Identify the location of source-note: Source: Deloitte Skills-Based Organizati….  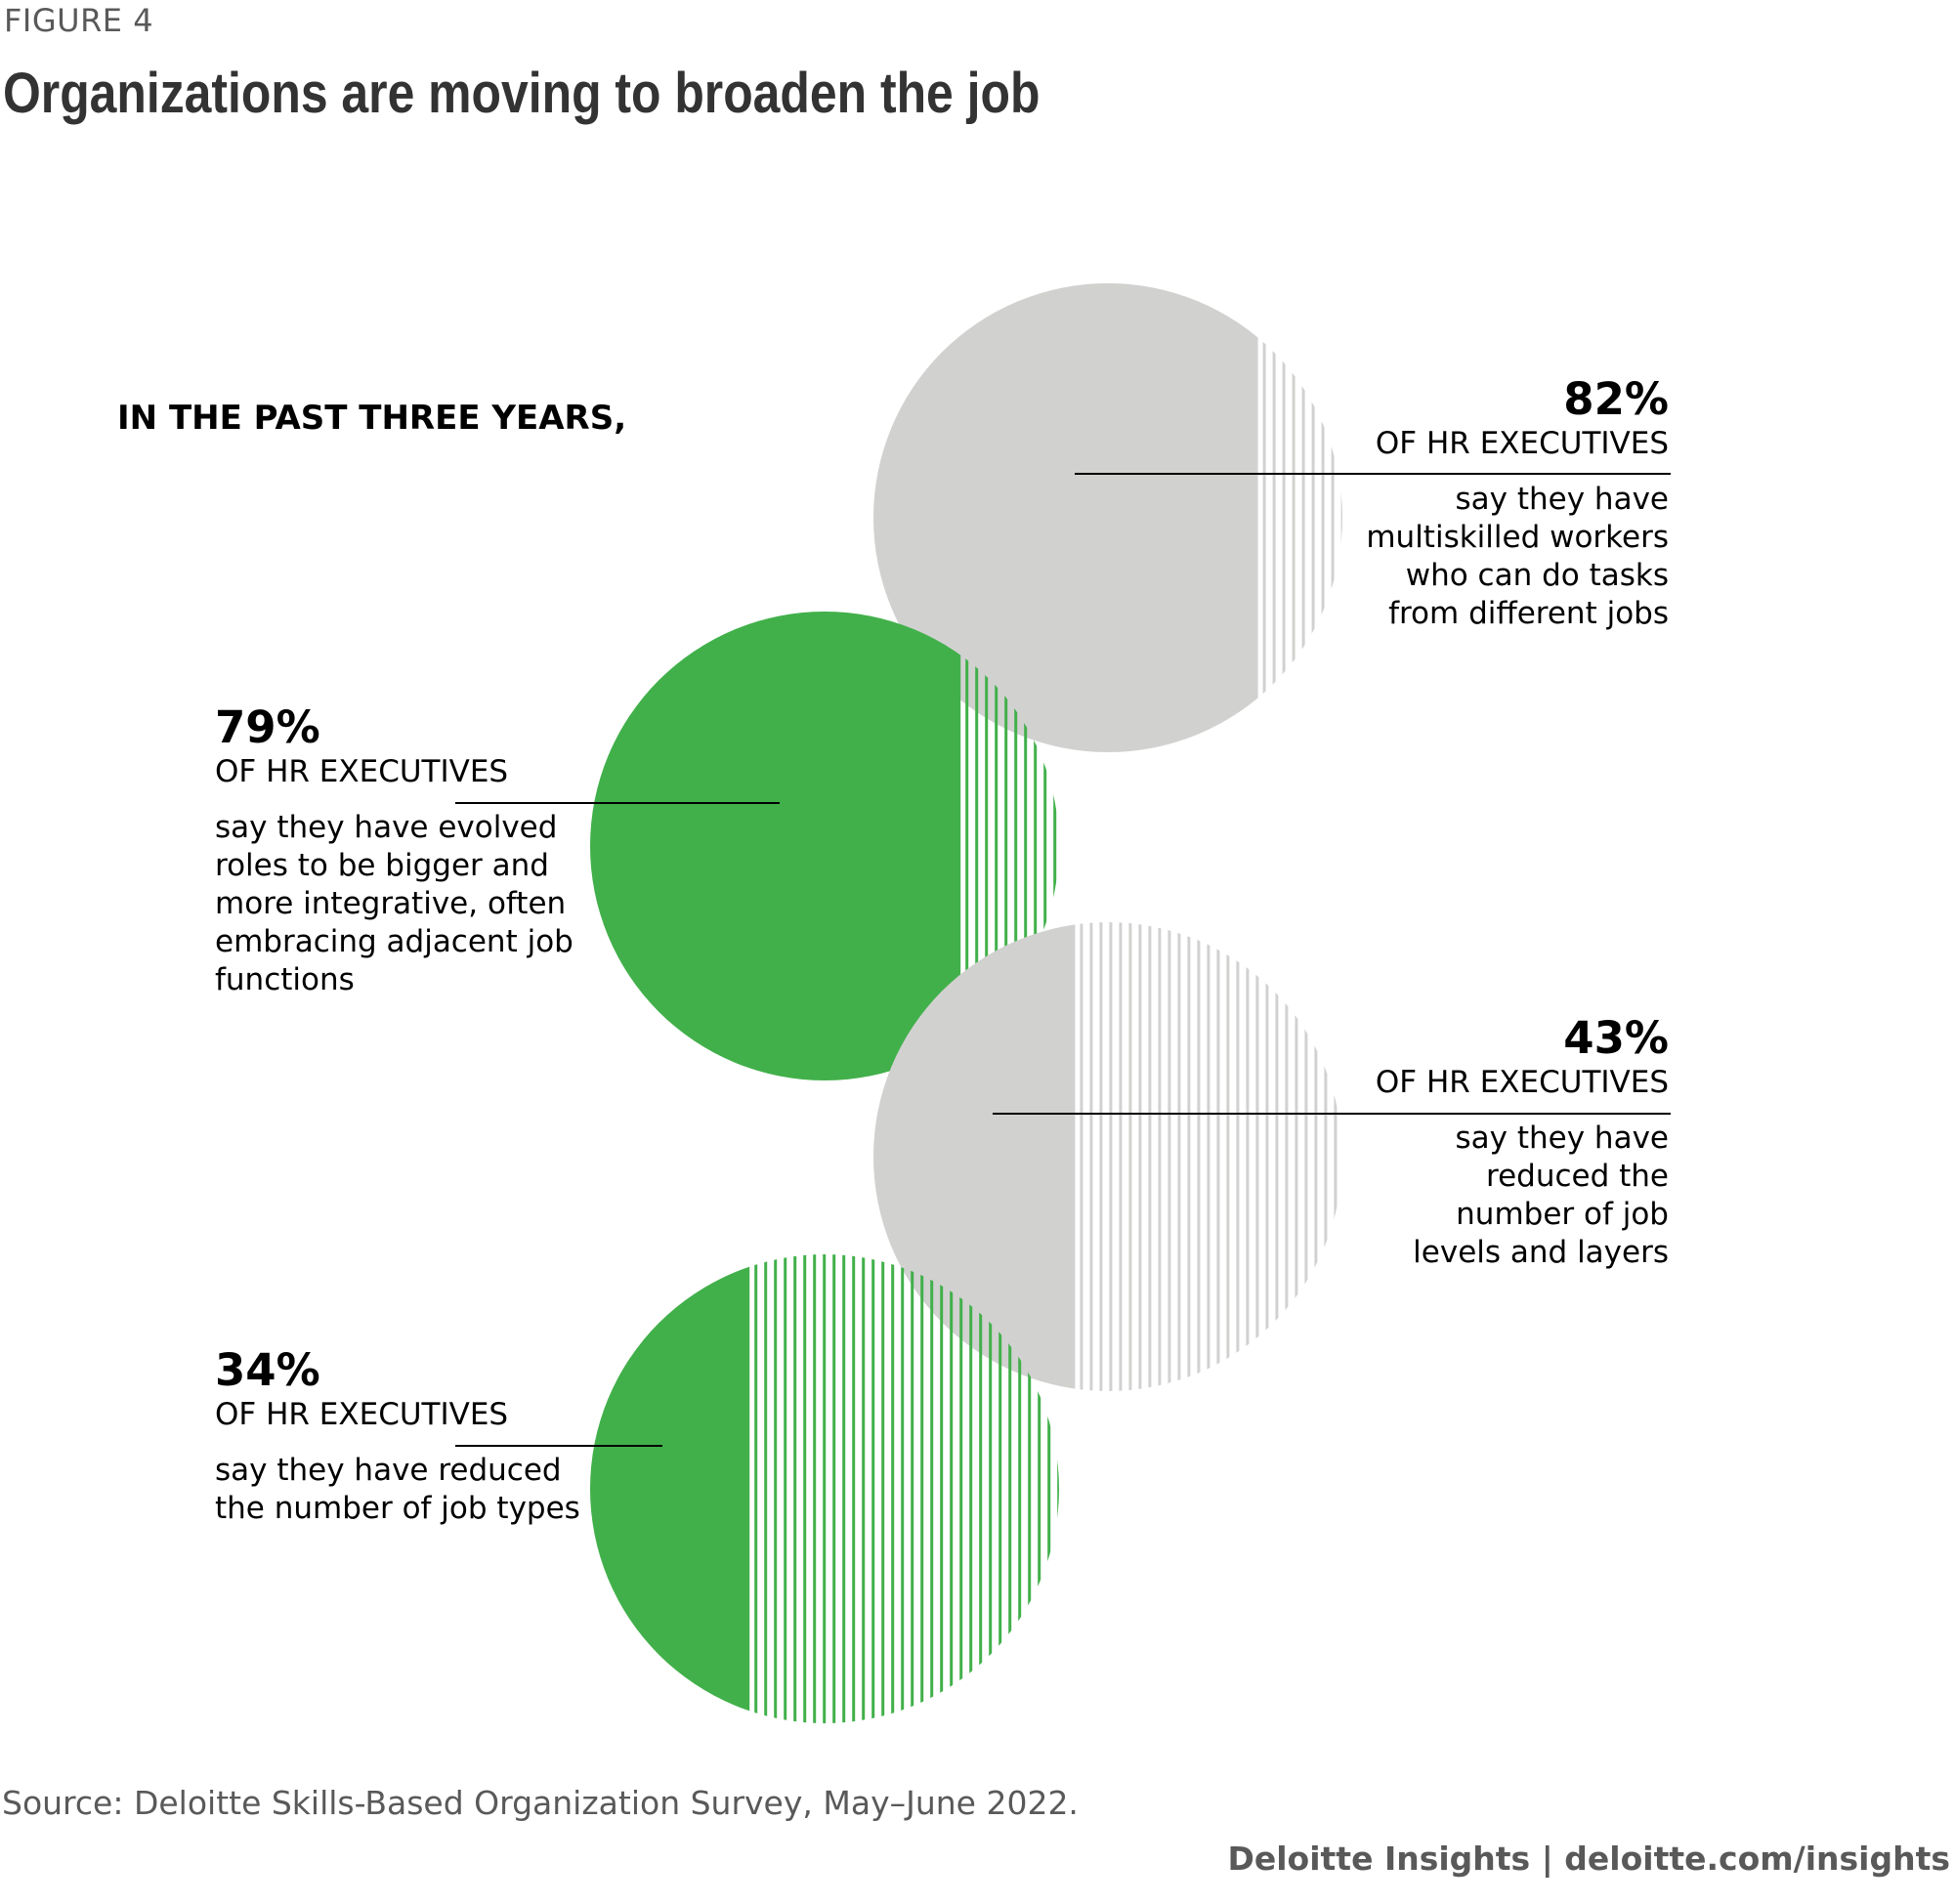
(540, 1803).